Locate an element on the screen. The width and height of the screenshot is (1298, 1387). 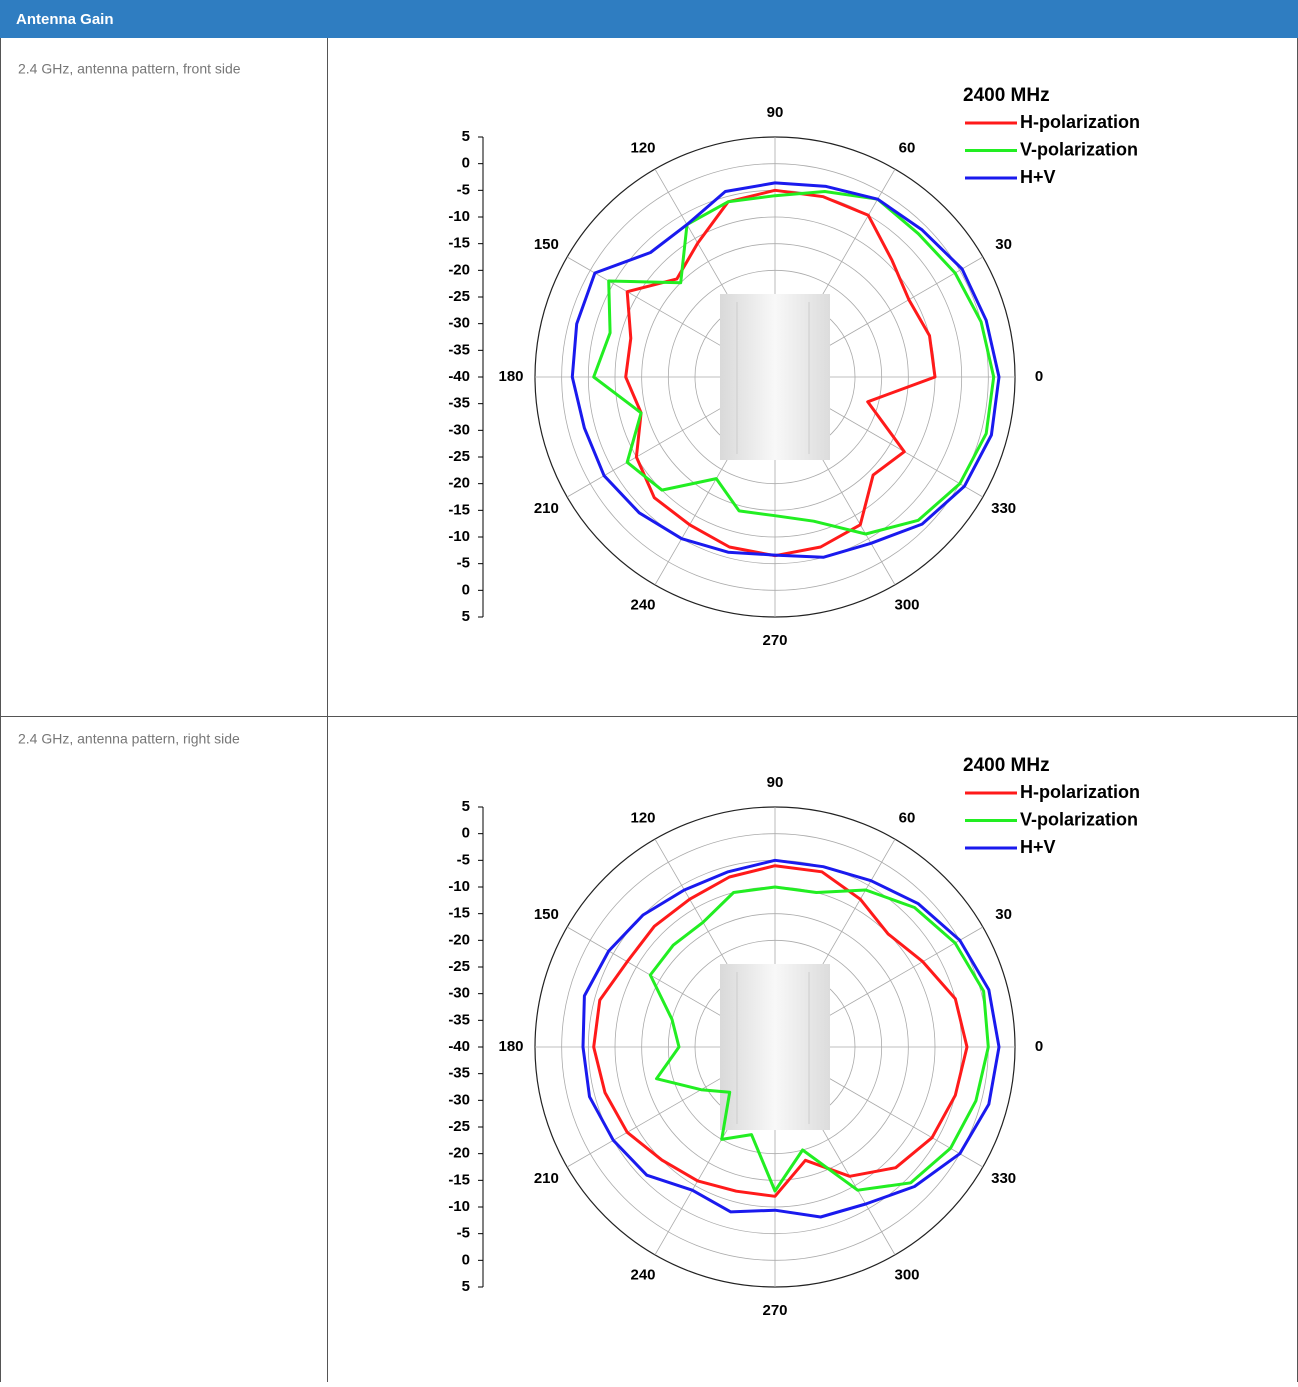
row-label: 2.4 GHz, antenna pattern, front side is located at coordinates (129, 69).